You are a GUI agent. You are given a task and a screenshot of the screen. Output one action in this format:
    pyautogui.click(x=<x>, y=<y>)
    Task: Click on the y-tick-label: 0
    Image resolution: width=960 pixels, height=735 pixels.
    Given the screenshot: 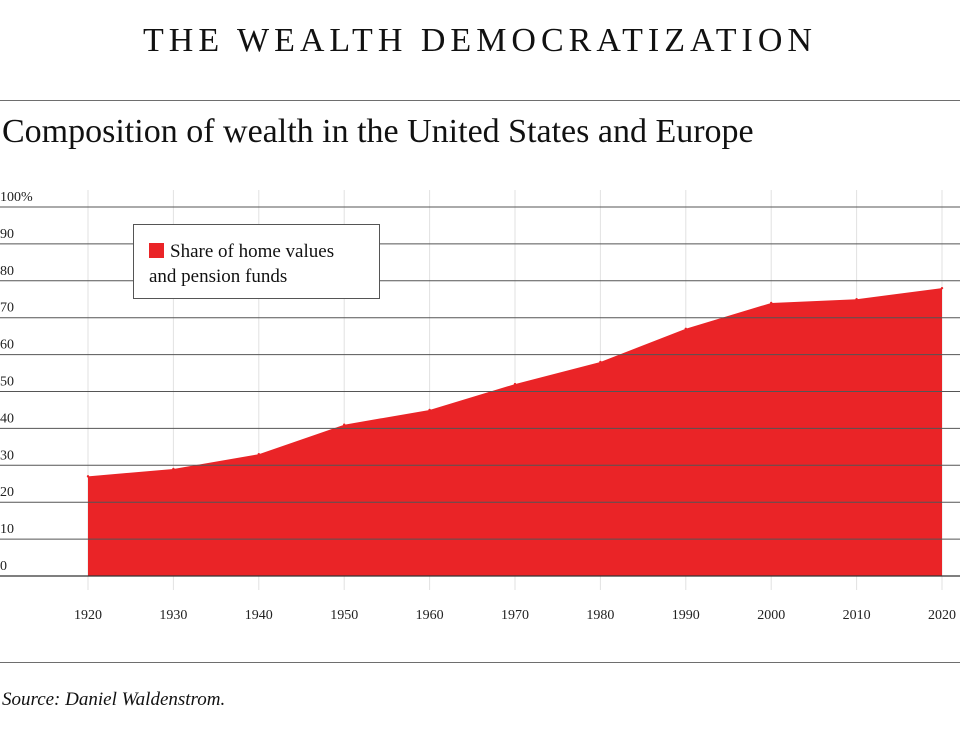 What is the action you would take?
    pyautogui.click(x=3, y=566)
    